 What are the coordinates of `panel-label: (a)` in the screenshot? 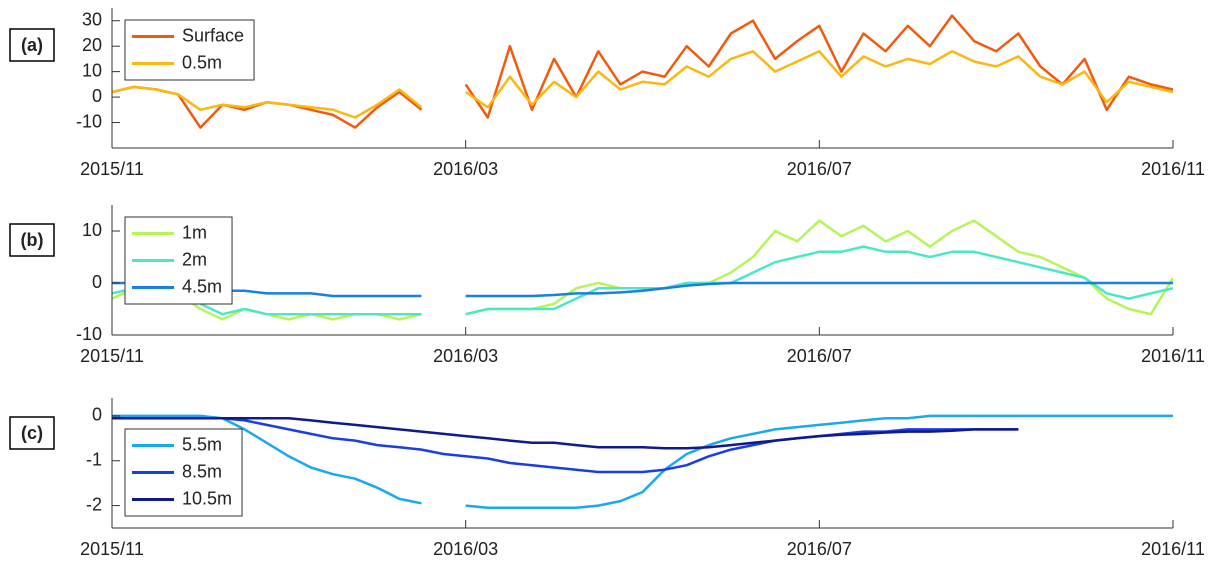 It's located at (32, 45).